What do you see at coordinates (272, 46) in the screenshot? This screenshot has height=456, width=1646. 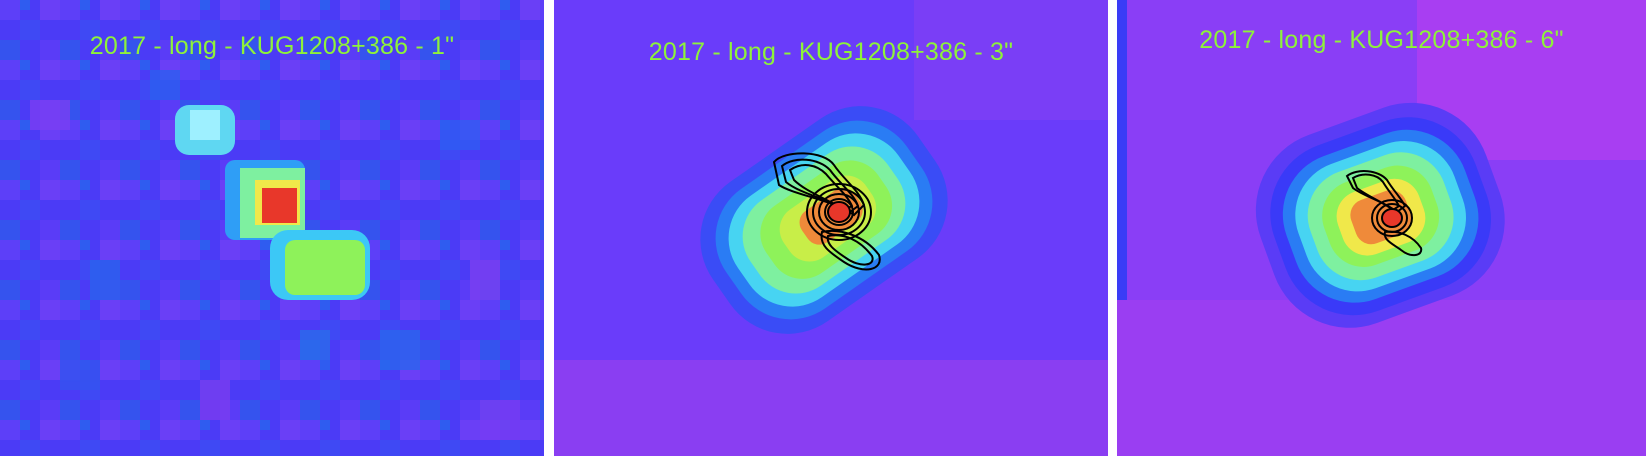 I see `panel-caption: 2017 - long - KUG1208+386 - 1"` at bounding box center [272, 46].